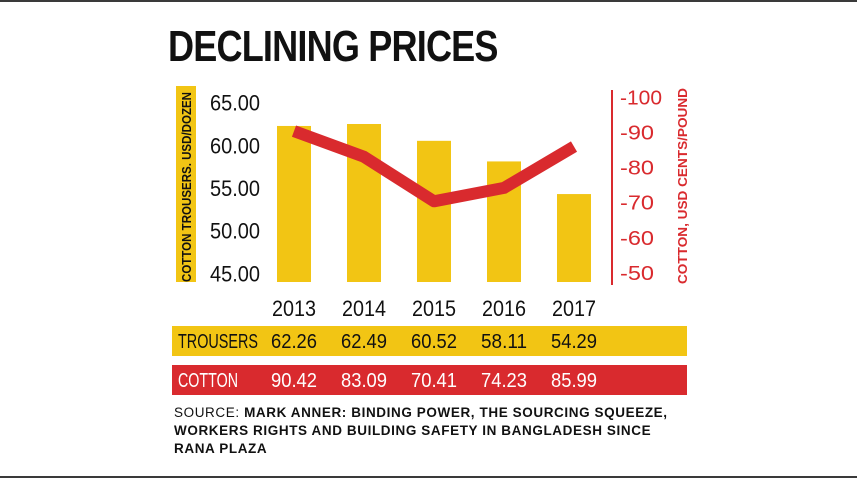 This screenshot has height=482, width=857. I want to click on bar-trousers-2013, so click(294, 204).